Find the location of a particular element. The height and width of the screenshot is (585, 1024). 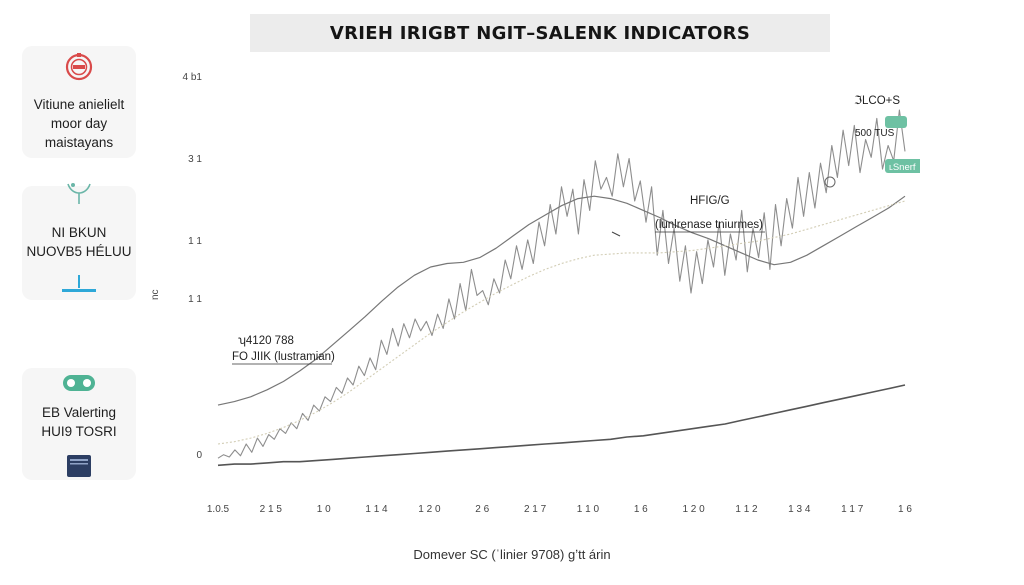

y-tick-label: 3 1 is located at coordinates (195, 159).